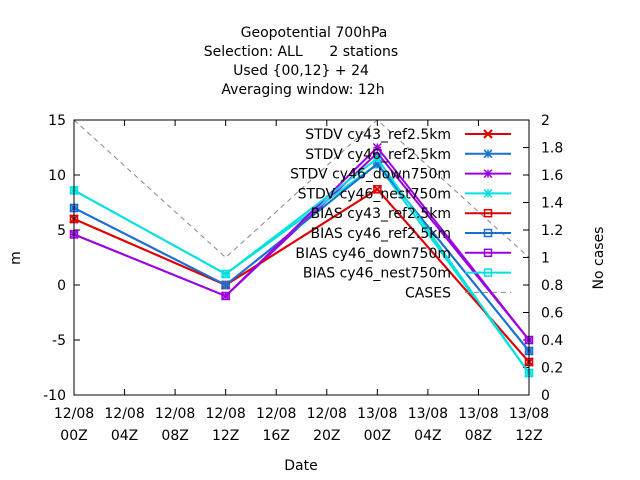  I want to click on y-tick-label: 15, so click(57, 121).